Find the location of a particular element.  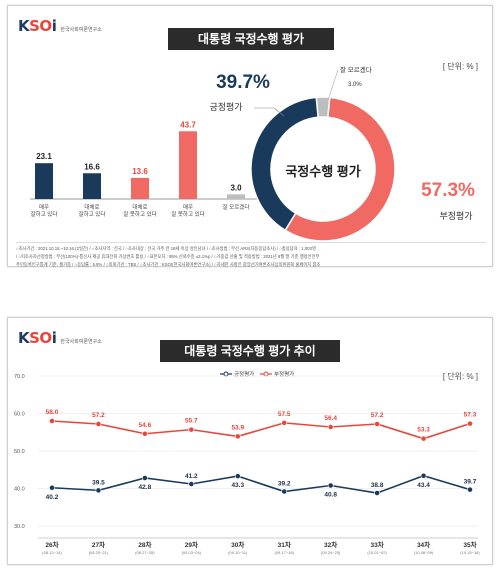

x-tick-label: 32차 is located at coordinates (330, 544).